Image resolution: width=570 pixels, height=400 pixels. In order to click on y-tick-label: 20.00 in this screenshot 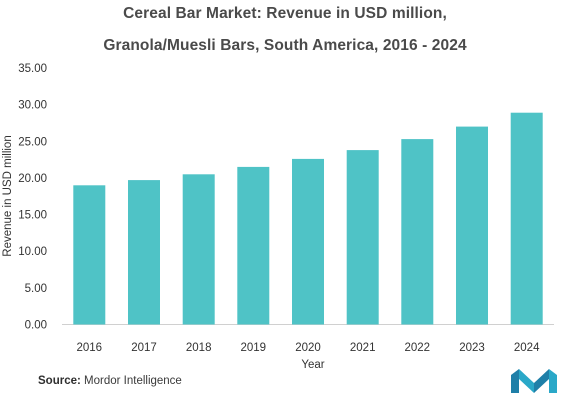, I will do `click(32, 179)`.